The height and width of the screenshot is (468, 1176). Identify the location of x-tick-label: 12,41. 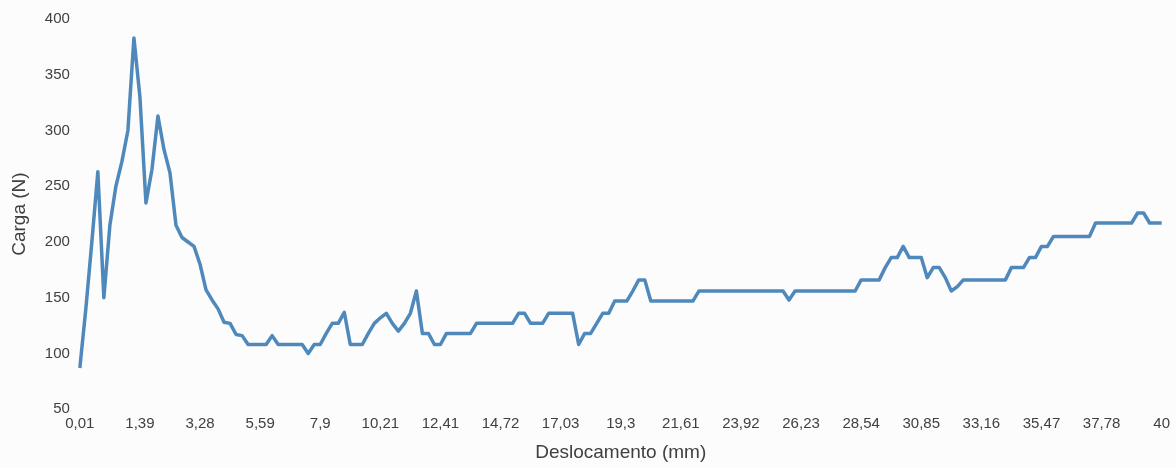
(440, 423).